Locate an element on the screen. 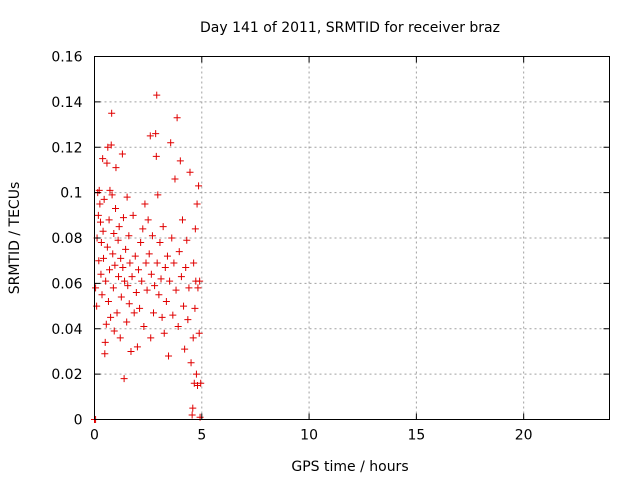  y-tick-label: 0.16 is located at coordinates (66, 58).